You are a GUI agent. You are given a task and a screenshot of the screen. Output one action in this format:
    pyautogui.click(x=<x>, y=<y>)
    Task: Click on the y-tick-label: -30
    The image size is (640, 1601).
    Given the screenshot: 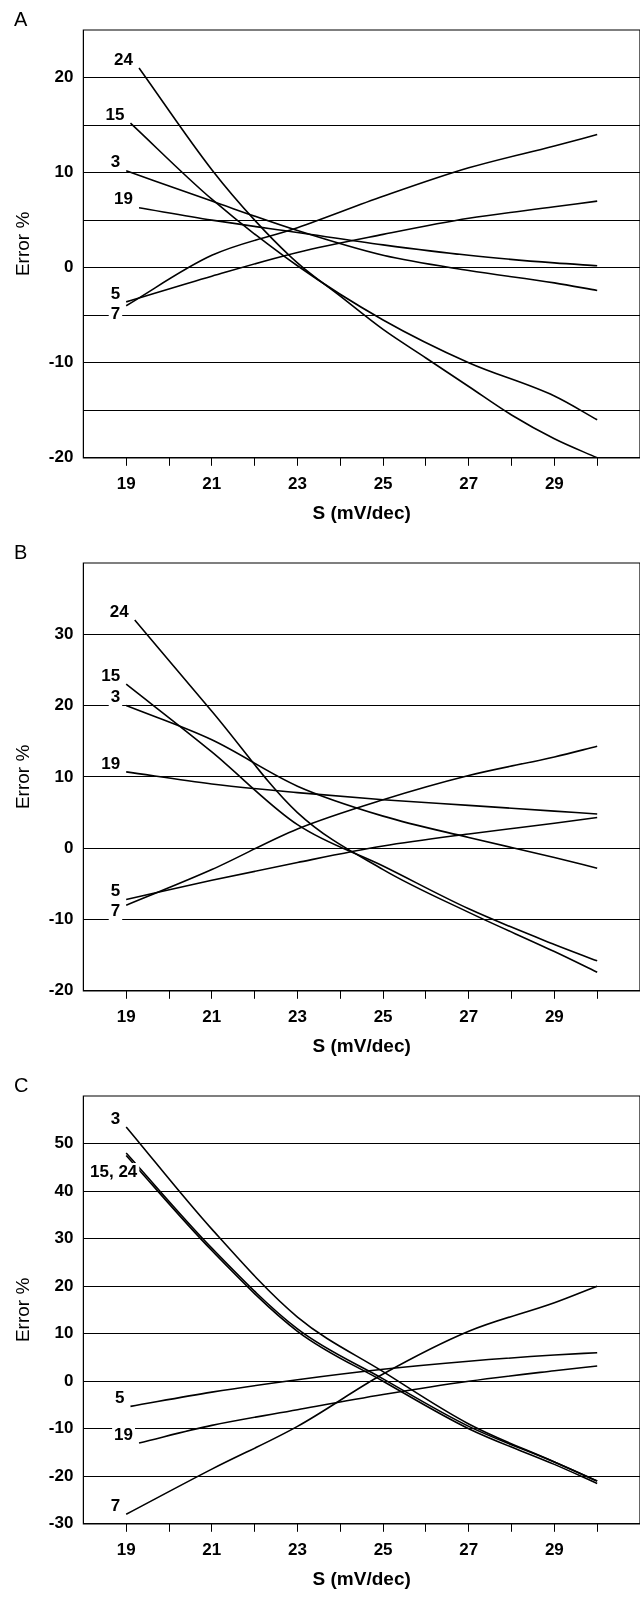 What is the action you would take?
    pyautogui.click(x=61, y=1523)
    